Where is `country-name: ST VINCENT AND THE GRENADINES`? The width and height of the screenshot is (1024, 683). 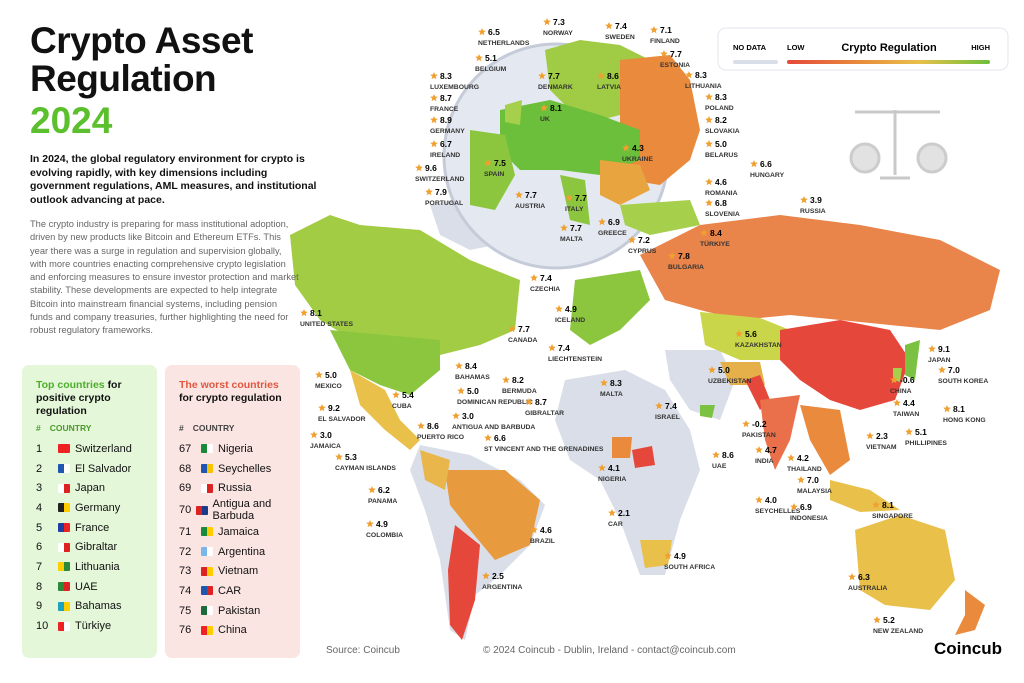 country-name: ST VINCENT AND THE GRENADINES is located at coordinates (544, 449).